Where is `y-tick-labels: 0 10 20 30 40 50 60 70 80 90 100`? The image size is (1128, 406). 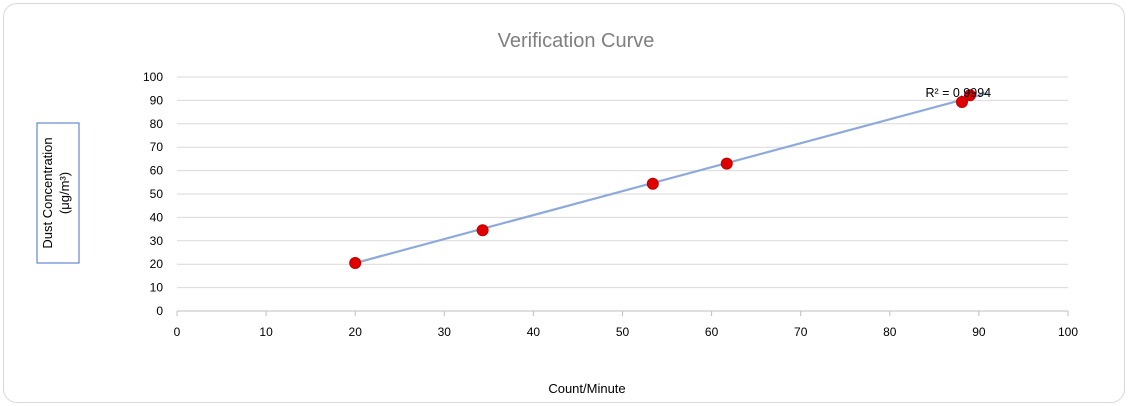
y-tick-labels: 0 10 20 30 40 50 60 70 80 90 100 is located at coordinates (153, 194).